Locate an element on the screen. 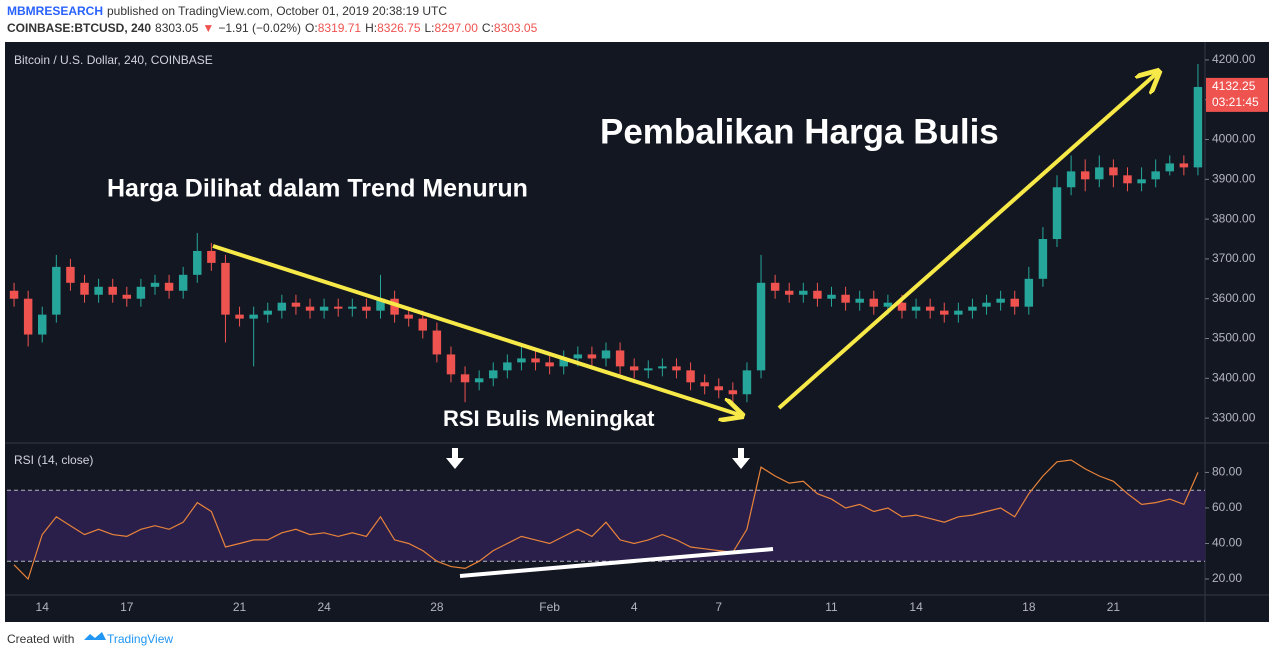 This screenshot has height=658, width=1274. down-arrow-icon is located at coordinates (455, 458).